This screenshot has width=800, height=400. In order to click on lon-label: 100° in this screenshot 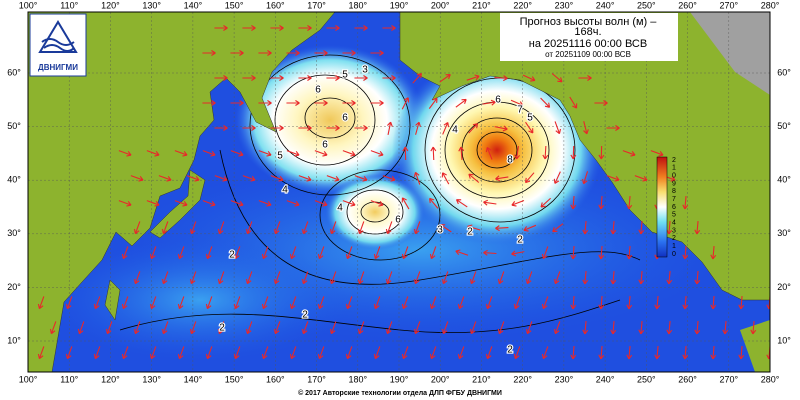, I will do `click(28, 5)`.